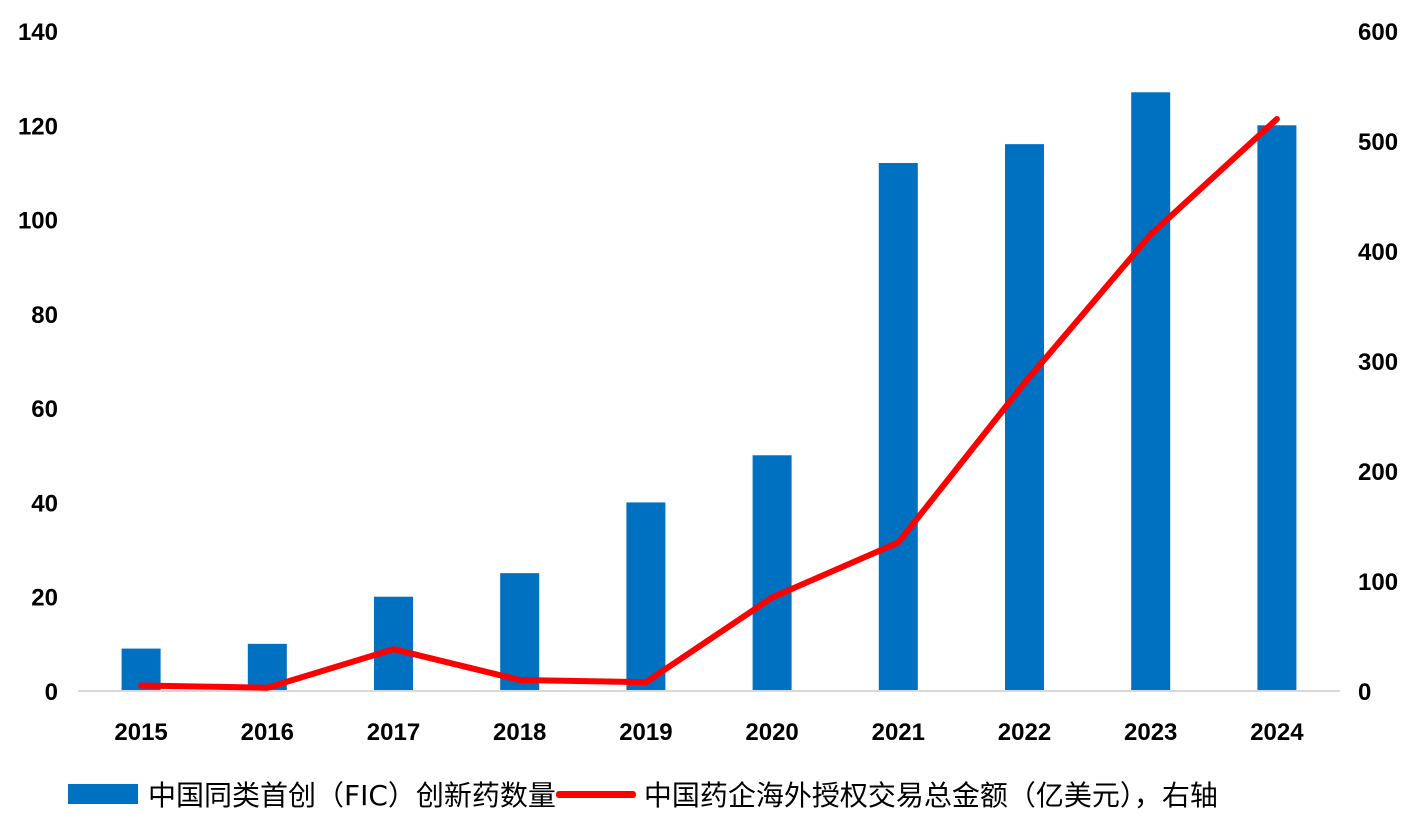  What do you see at coordinates (646, 596) in the screenshot?
I see `bar-2019` at bounding box center [646, 596].